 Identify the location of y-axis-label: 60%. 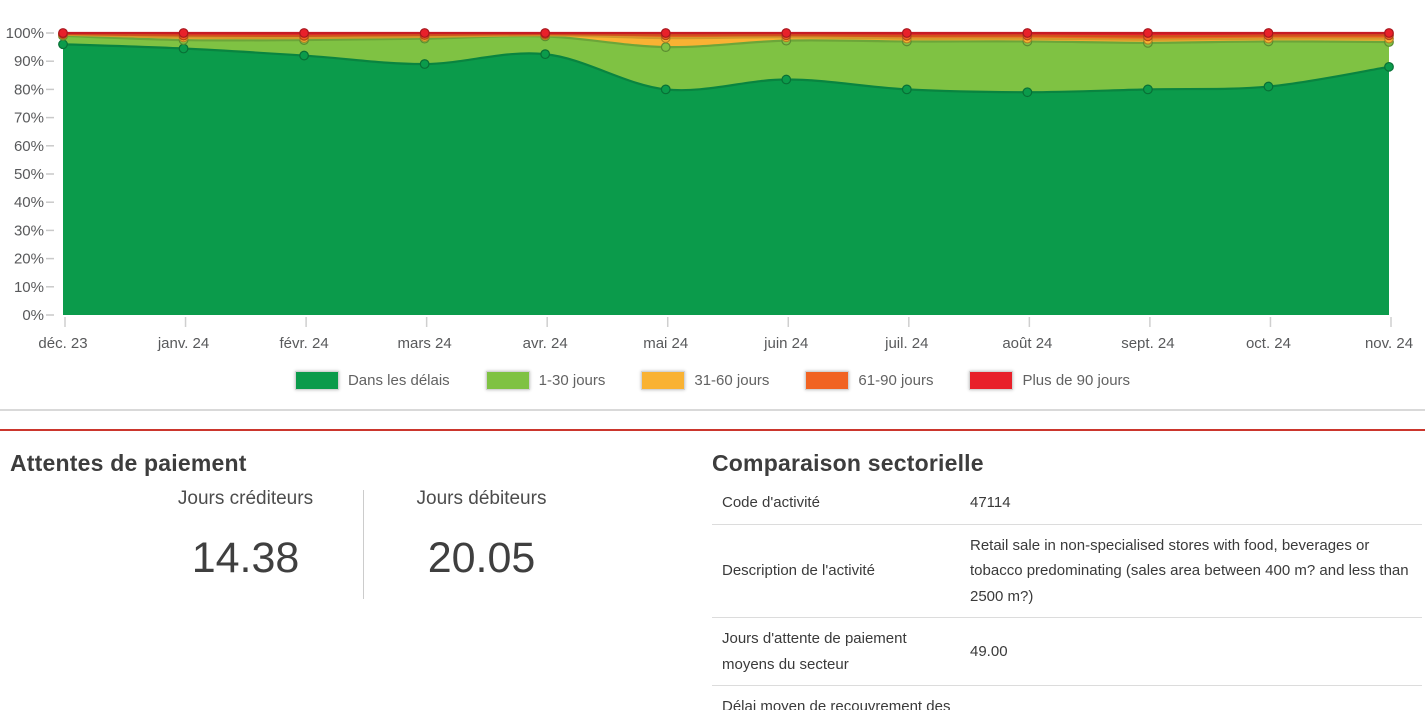
(29, 146).